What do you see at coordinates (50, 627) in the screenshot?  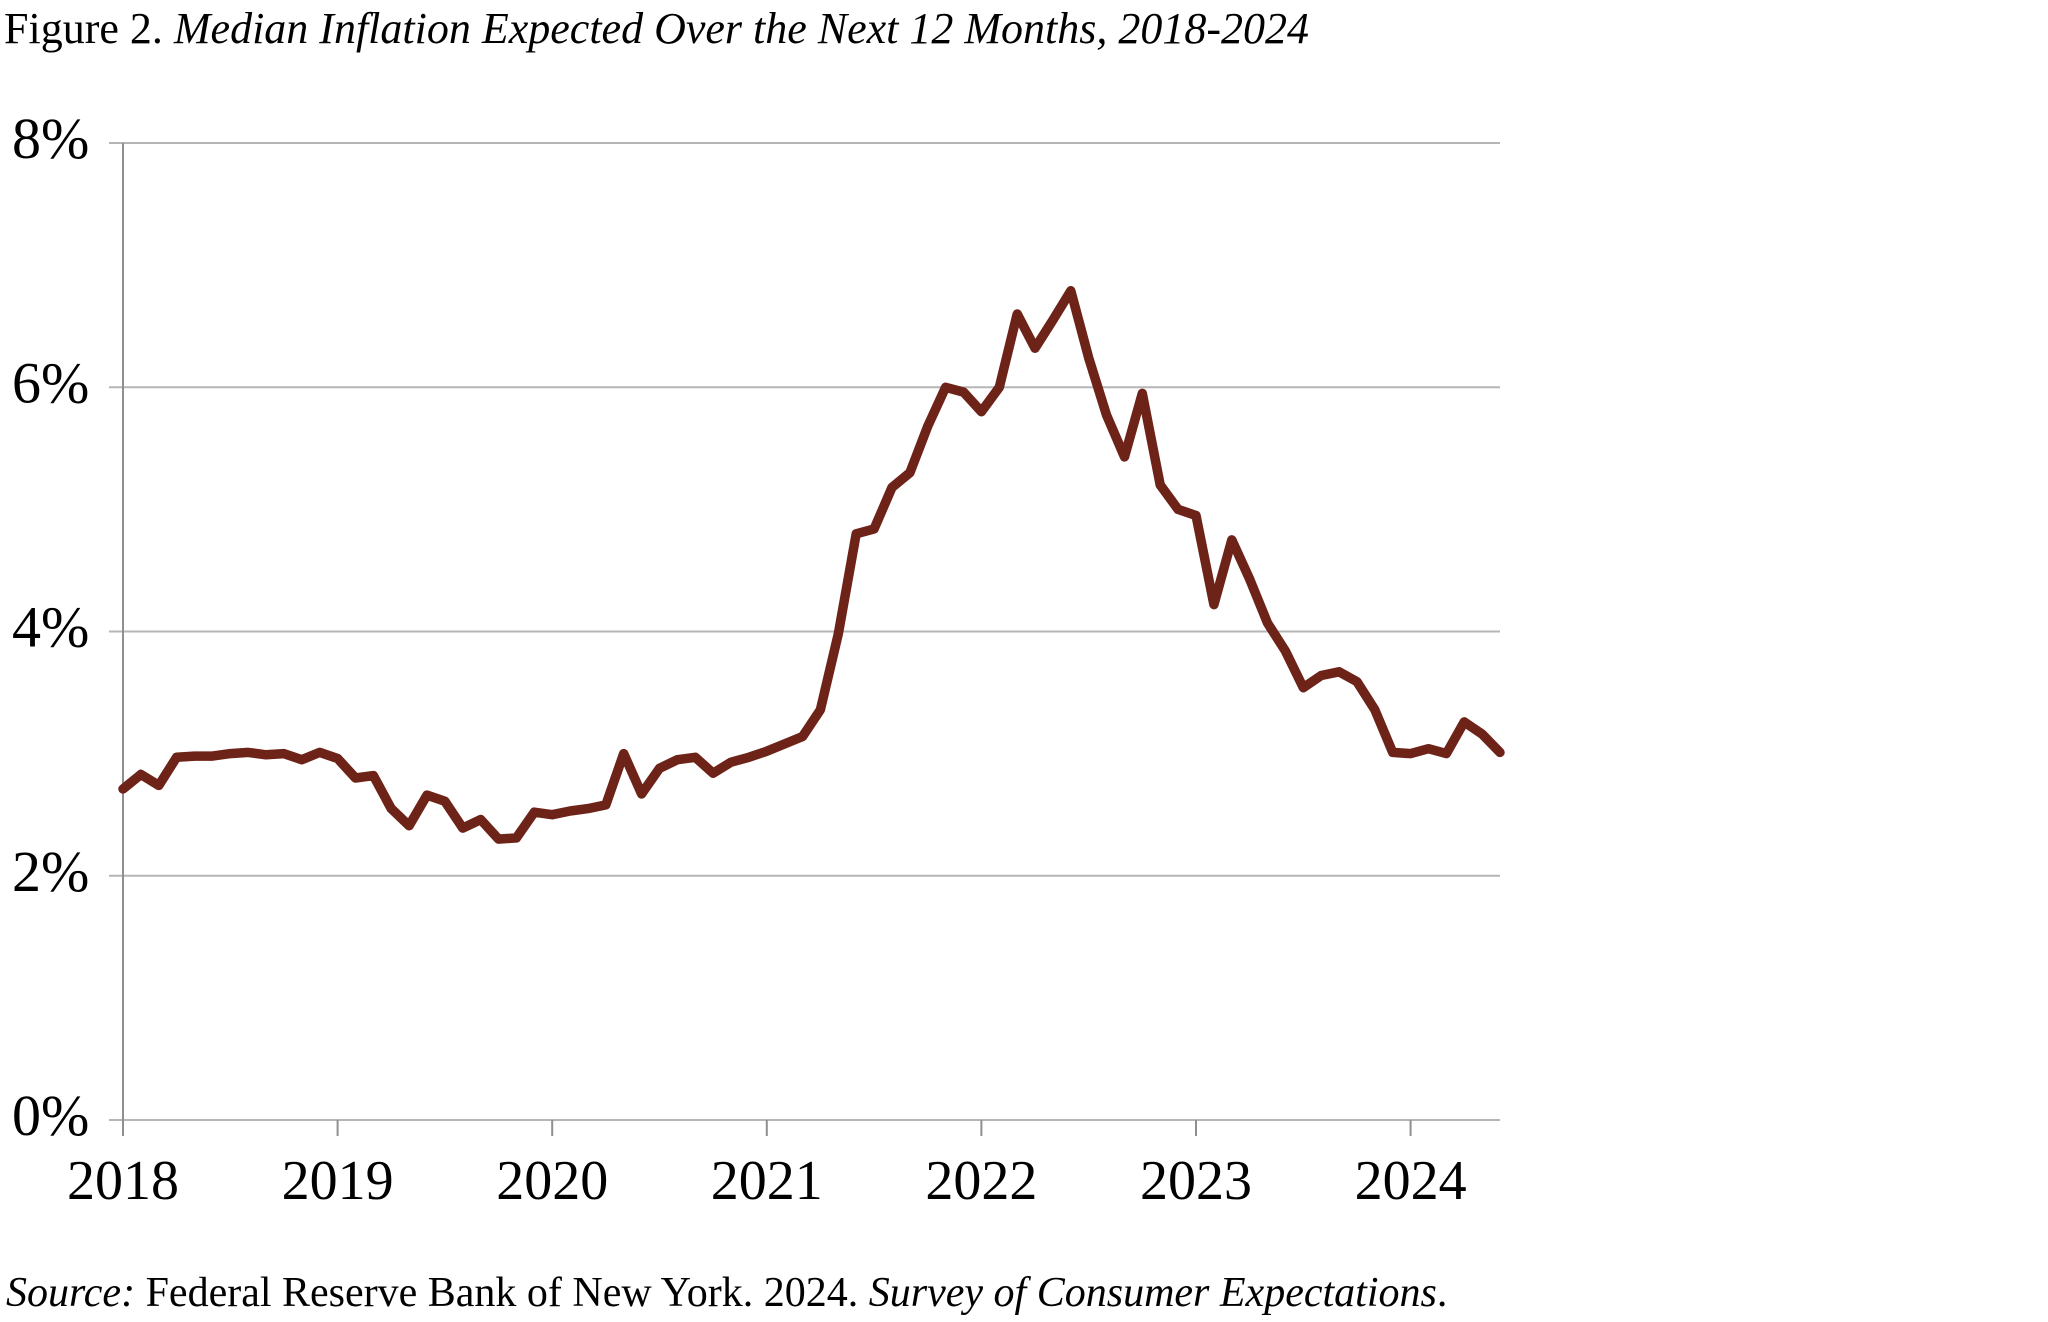 I see `y-tick-label-4%: 4%` at bounding box center [50, 627].